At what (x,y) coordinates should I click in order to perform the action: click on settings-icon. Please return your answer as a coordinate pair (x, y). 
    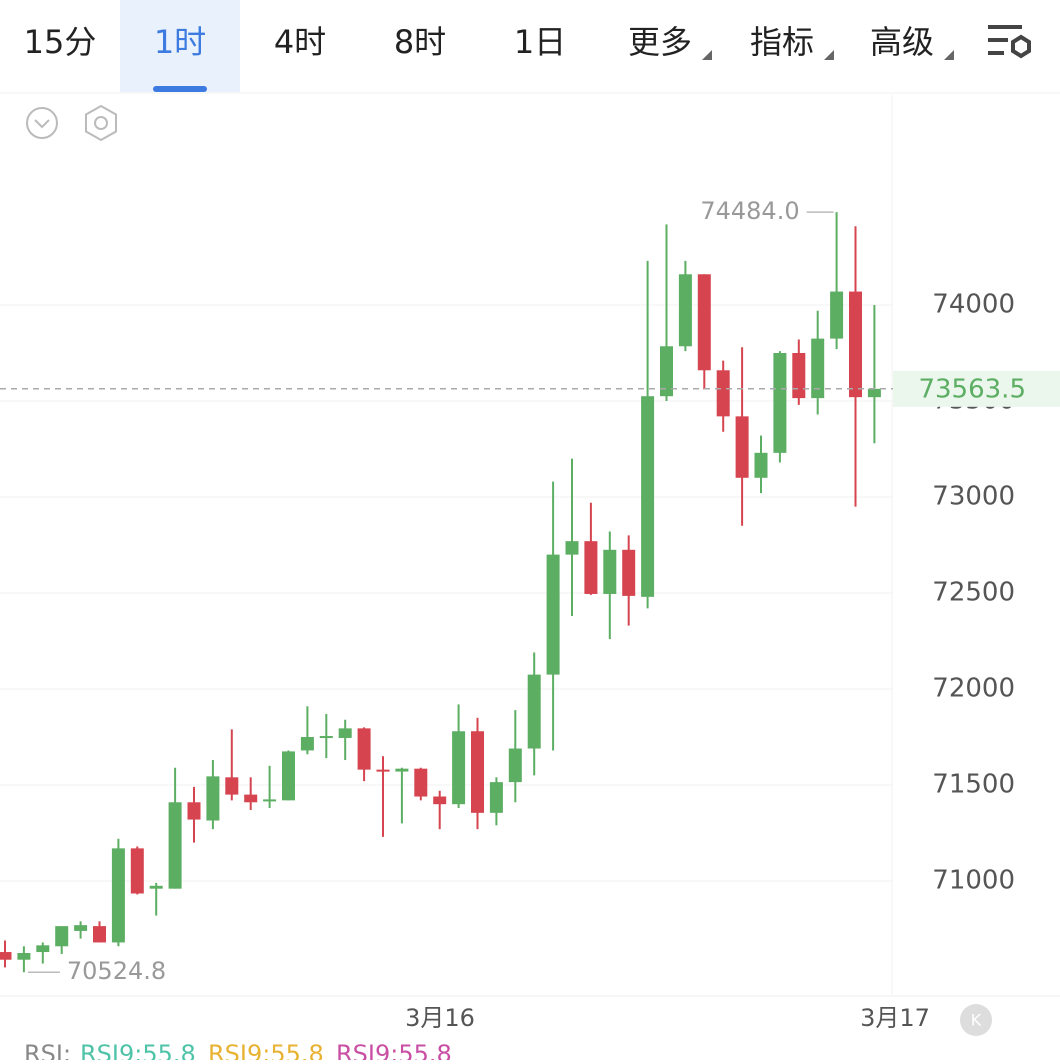
    Looking at the image, I should click on (1009, 42).